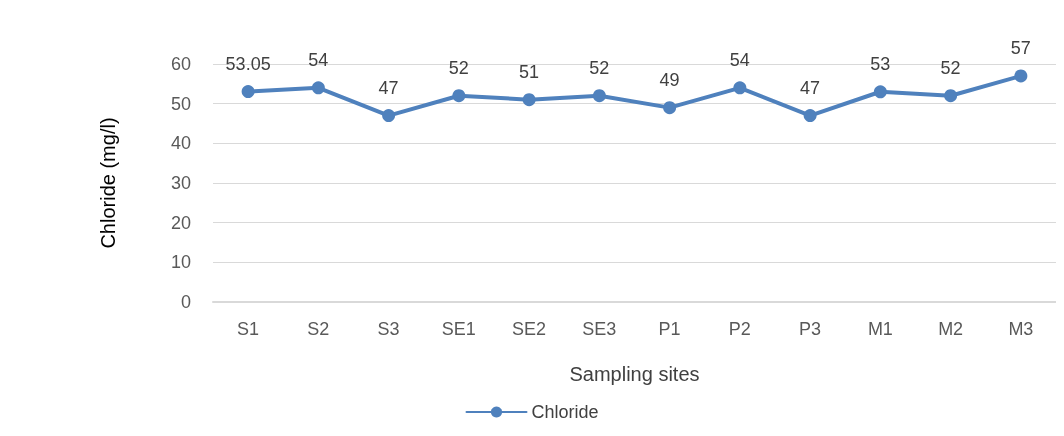 The width and height of the screenshot is (1064, 436). I want to click on y-tick-label: 30, so click(180, 183).